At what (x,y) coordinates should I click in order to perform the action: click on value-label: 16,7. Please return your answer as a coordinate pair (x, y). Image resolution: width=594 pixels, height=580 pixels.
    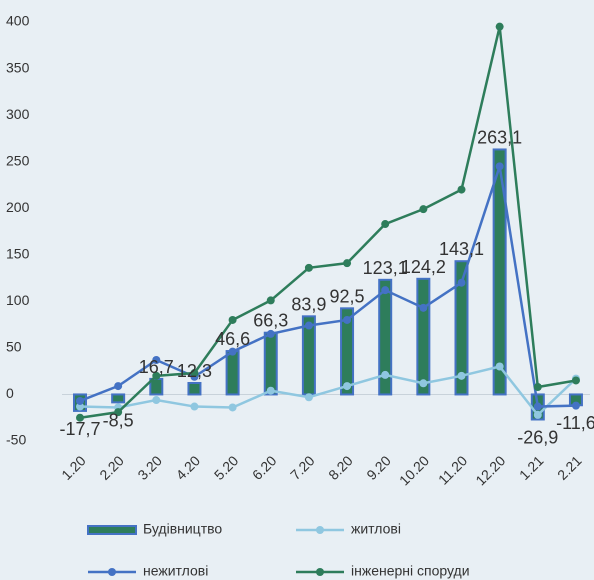
    Looking at the image, I should click on (156, 367).